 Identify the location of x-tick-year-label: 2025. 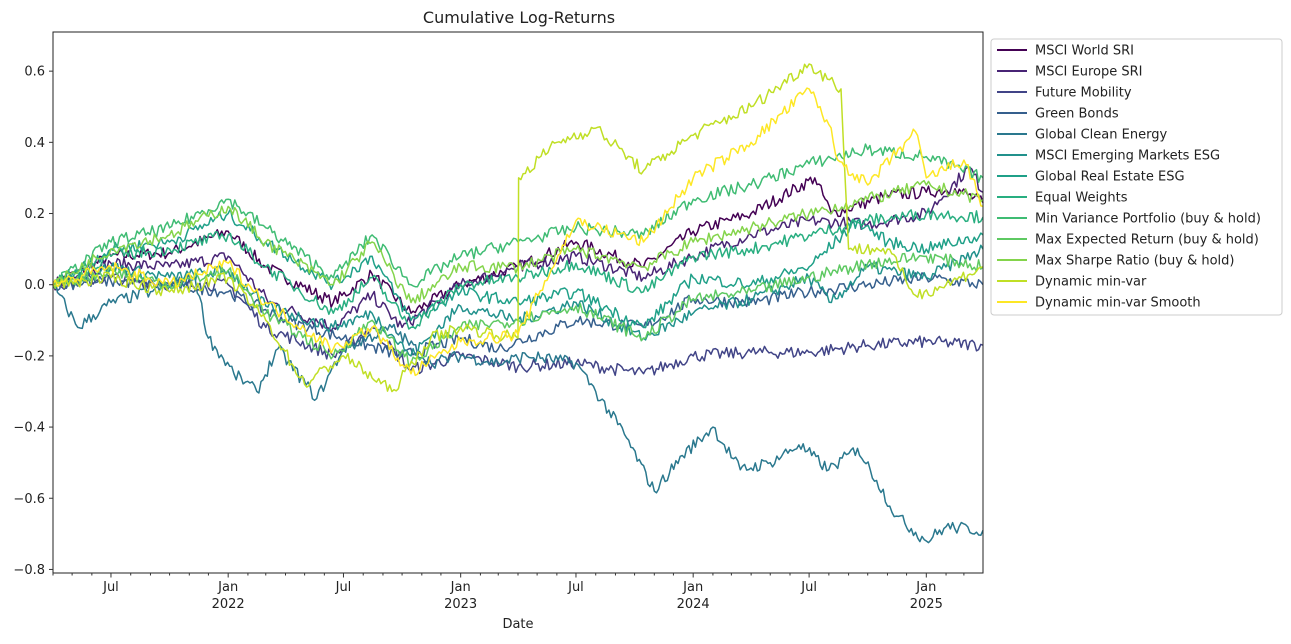
(926, 604).